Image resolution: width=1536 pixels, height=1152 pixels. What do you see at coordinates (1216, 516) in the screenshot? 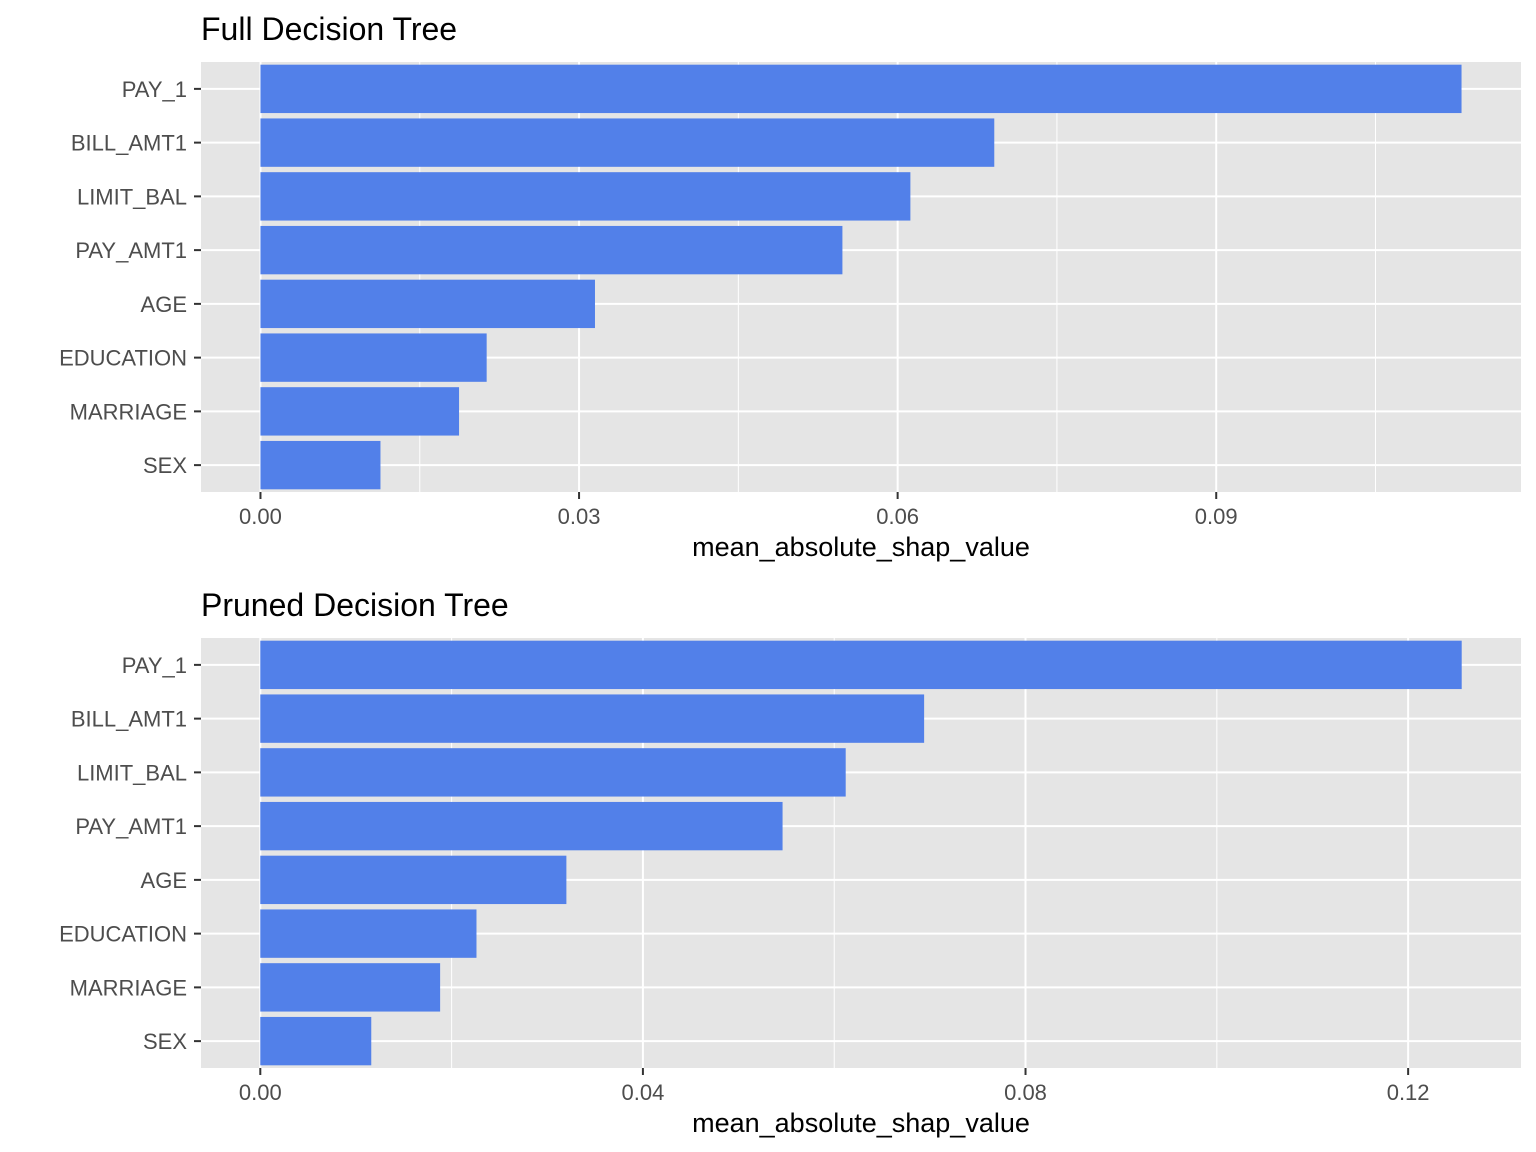
I see `x-tick-label: 0.09` at bounding box center [1216, 516].